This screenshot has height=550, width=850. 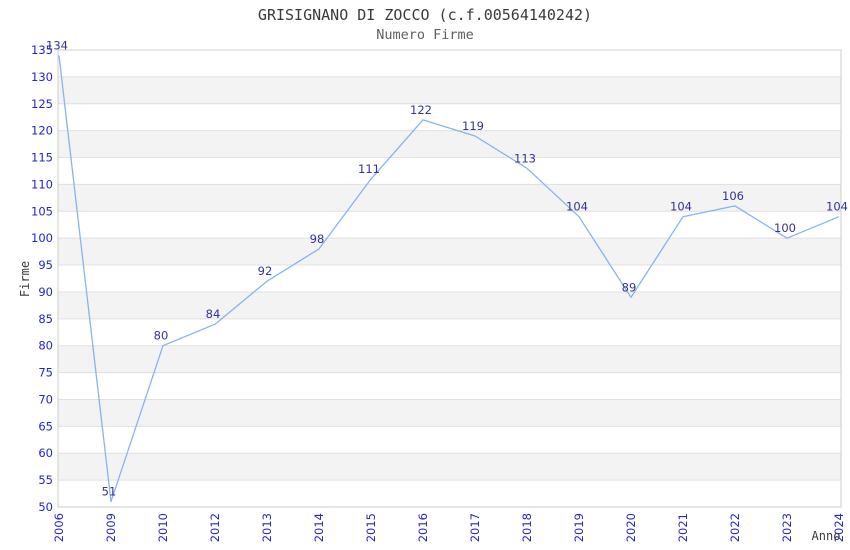 What do you see at coordinates (45, 426) in the screenshot?
I see `y-tick-label: 65` at bounding box center [45, 426].